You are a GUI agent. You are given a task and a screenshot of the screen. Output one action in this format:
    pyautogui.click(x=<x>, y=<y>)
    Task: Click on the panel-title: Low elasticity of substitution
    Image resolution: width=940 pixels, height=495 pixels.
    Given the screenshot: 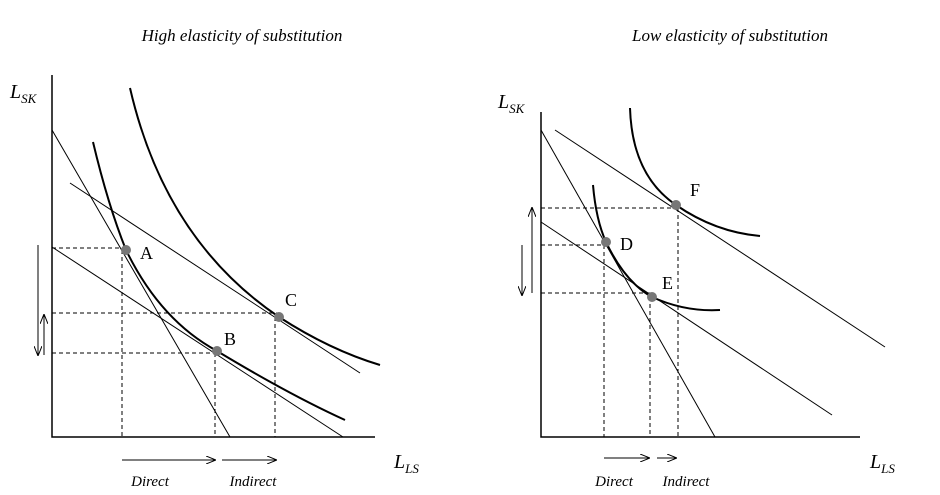 What is the action you would take?
    pyautogui.click(x=729, y=35)
    